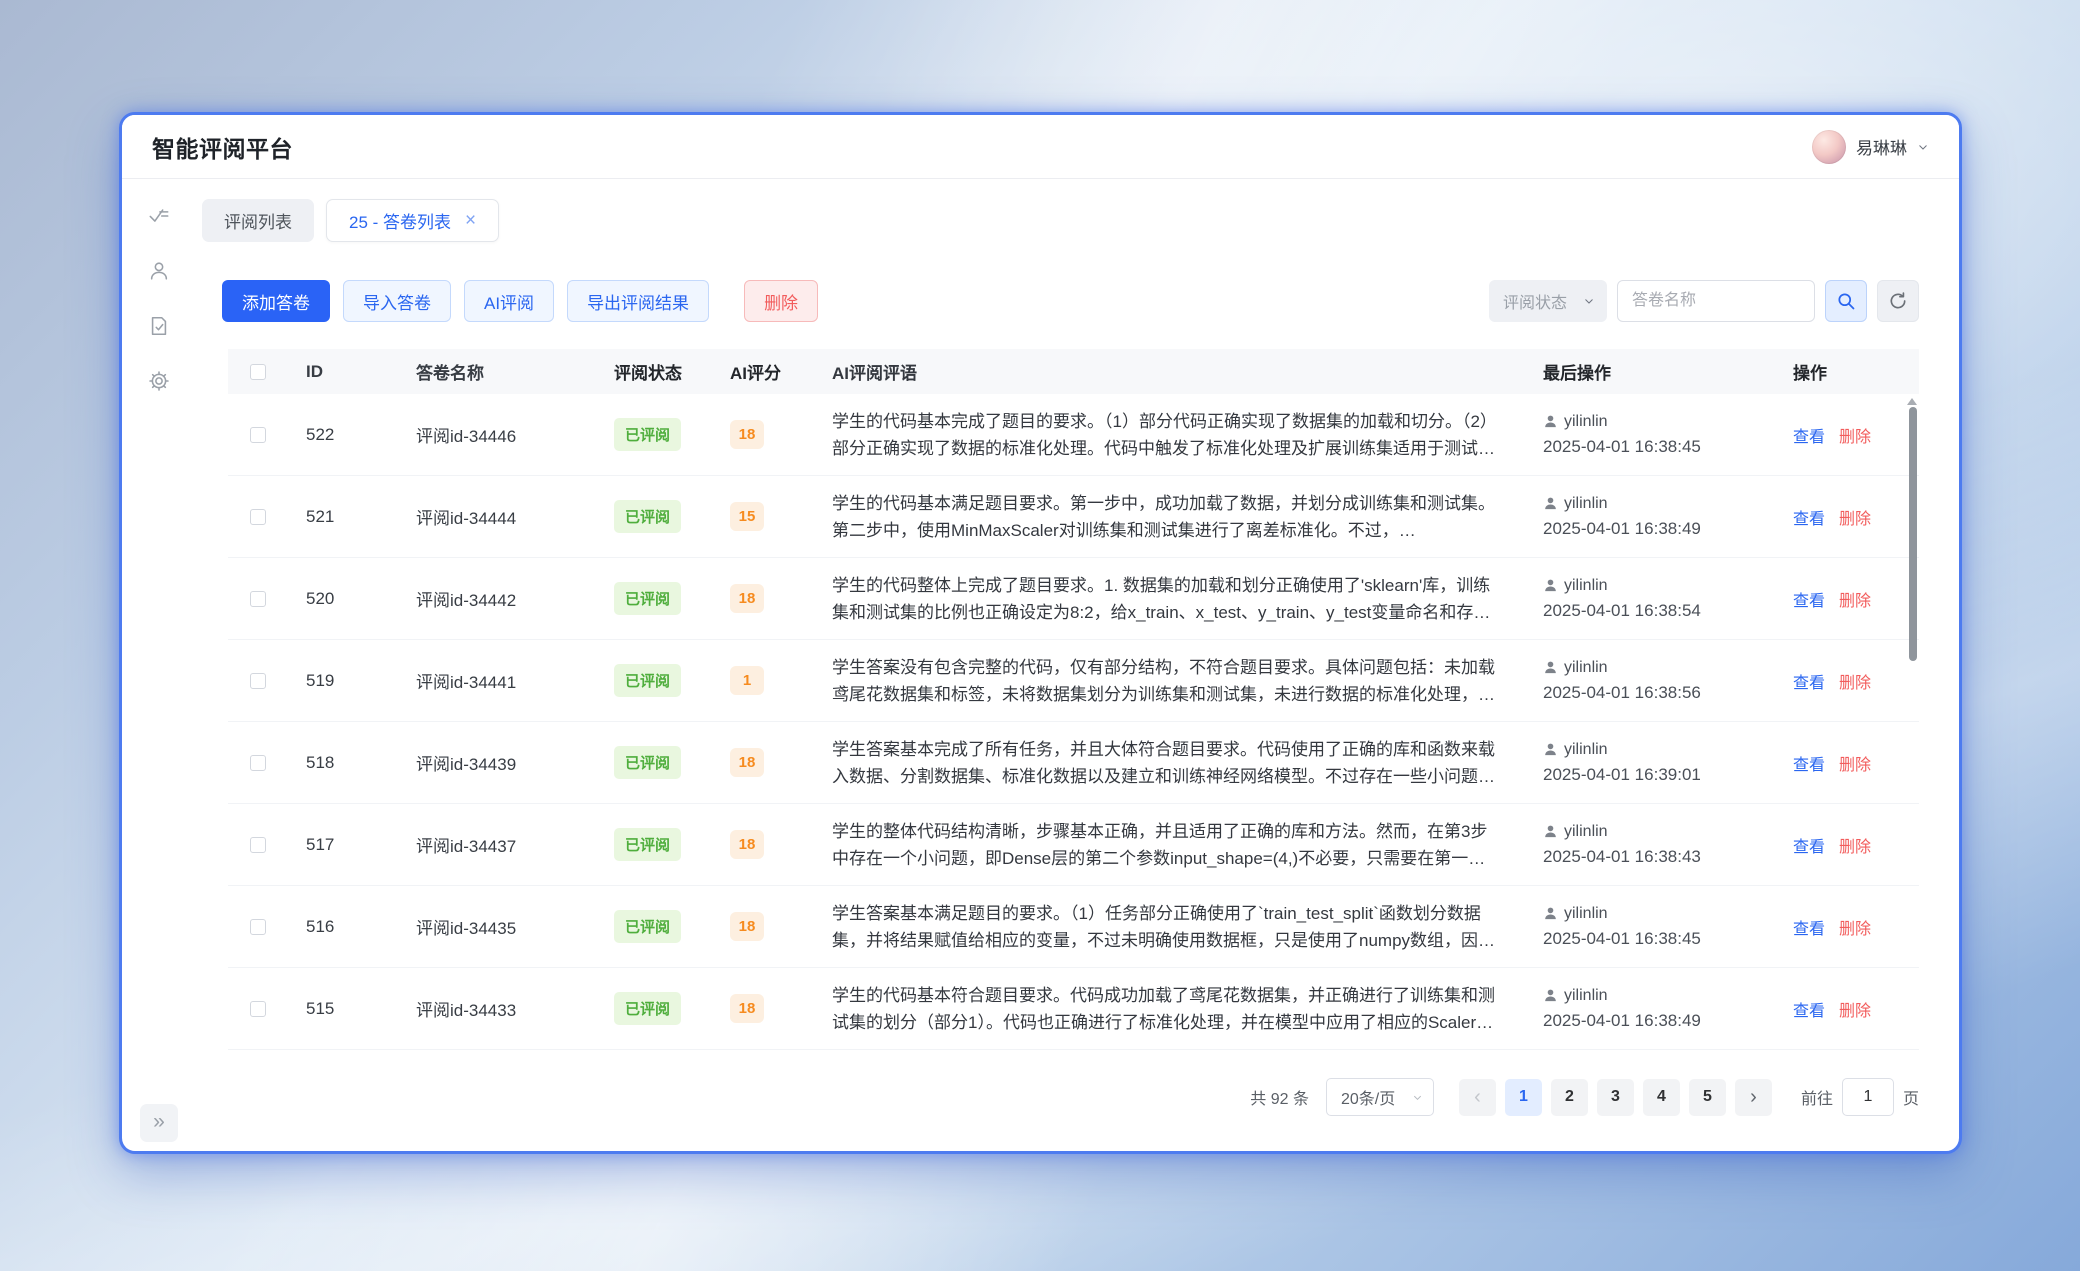 The height and width of the screenshot is (1271, 2080). I want to click on score-badge: 15, so click(747, 516).